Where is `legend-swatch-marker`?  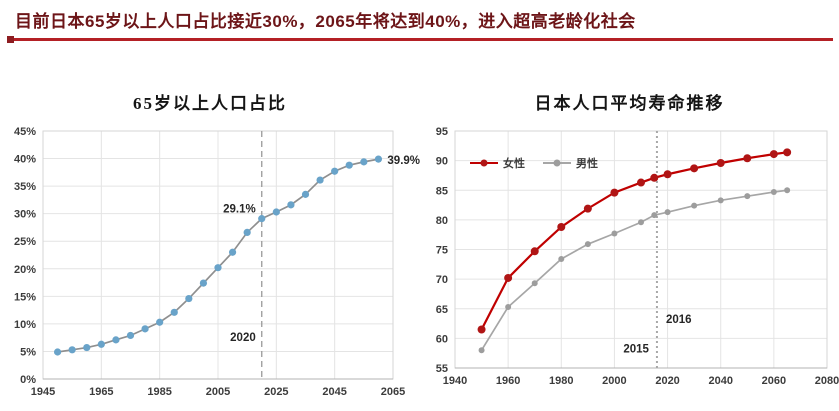 legend-swatch-marker is located at coordinates (557, 163).